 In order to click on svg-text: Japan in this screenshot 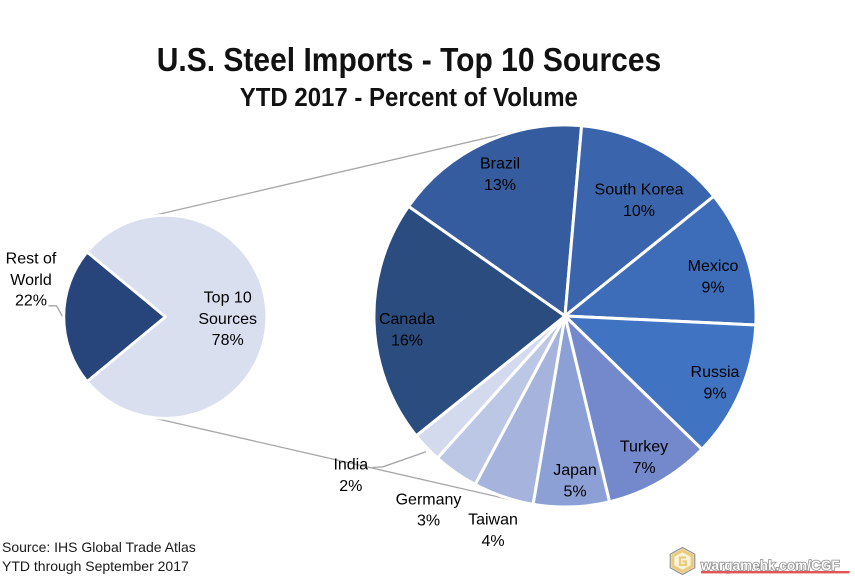, I will do `click(575, 470)`.